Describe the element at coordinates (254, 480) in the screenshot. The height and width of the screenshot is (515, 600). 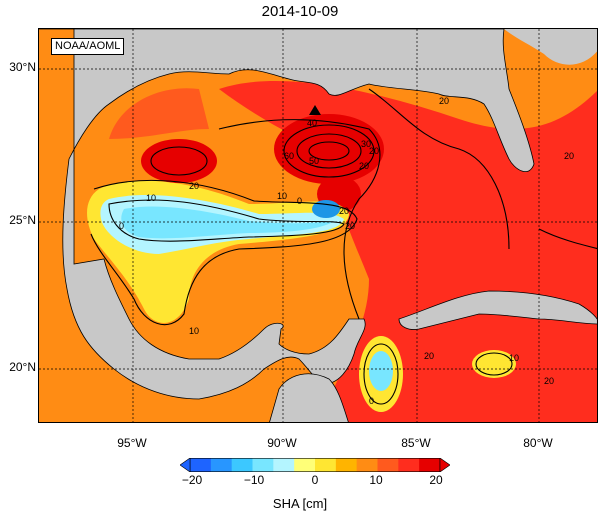
I see `colorbar-tick: −10` at that location.